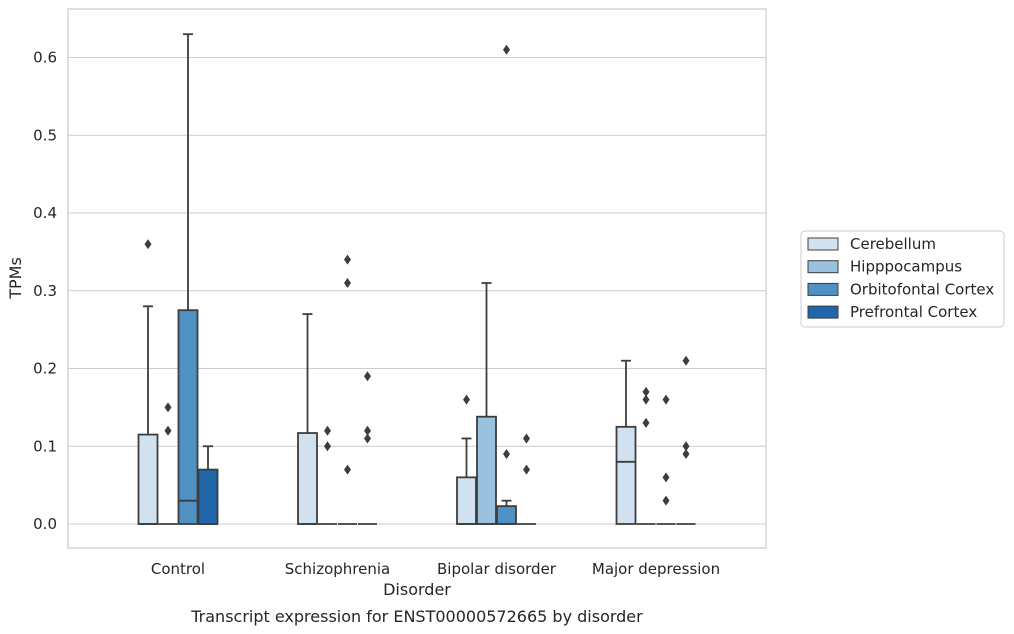  Describe the element at coordinates (656, 569) in the screenshot. I see `x-tick-label: Major depression` at that location.